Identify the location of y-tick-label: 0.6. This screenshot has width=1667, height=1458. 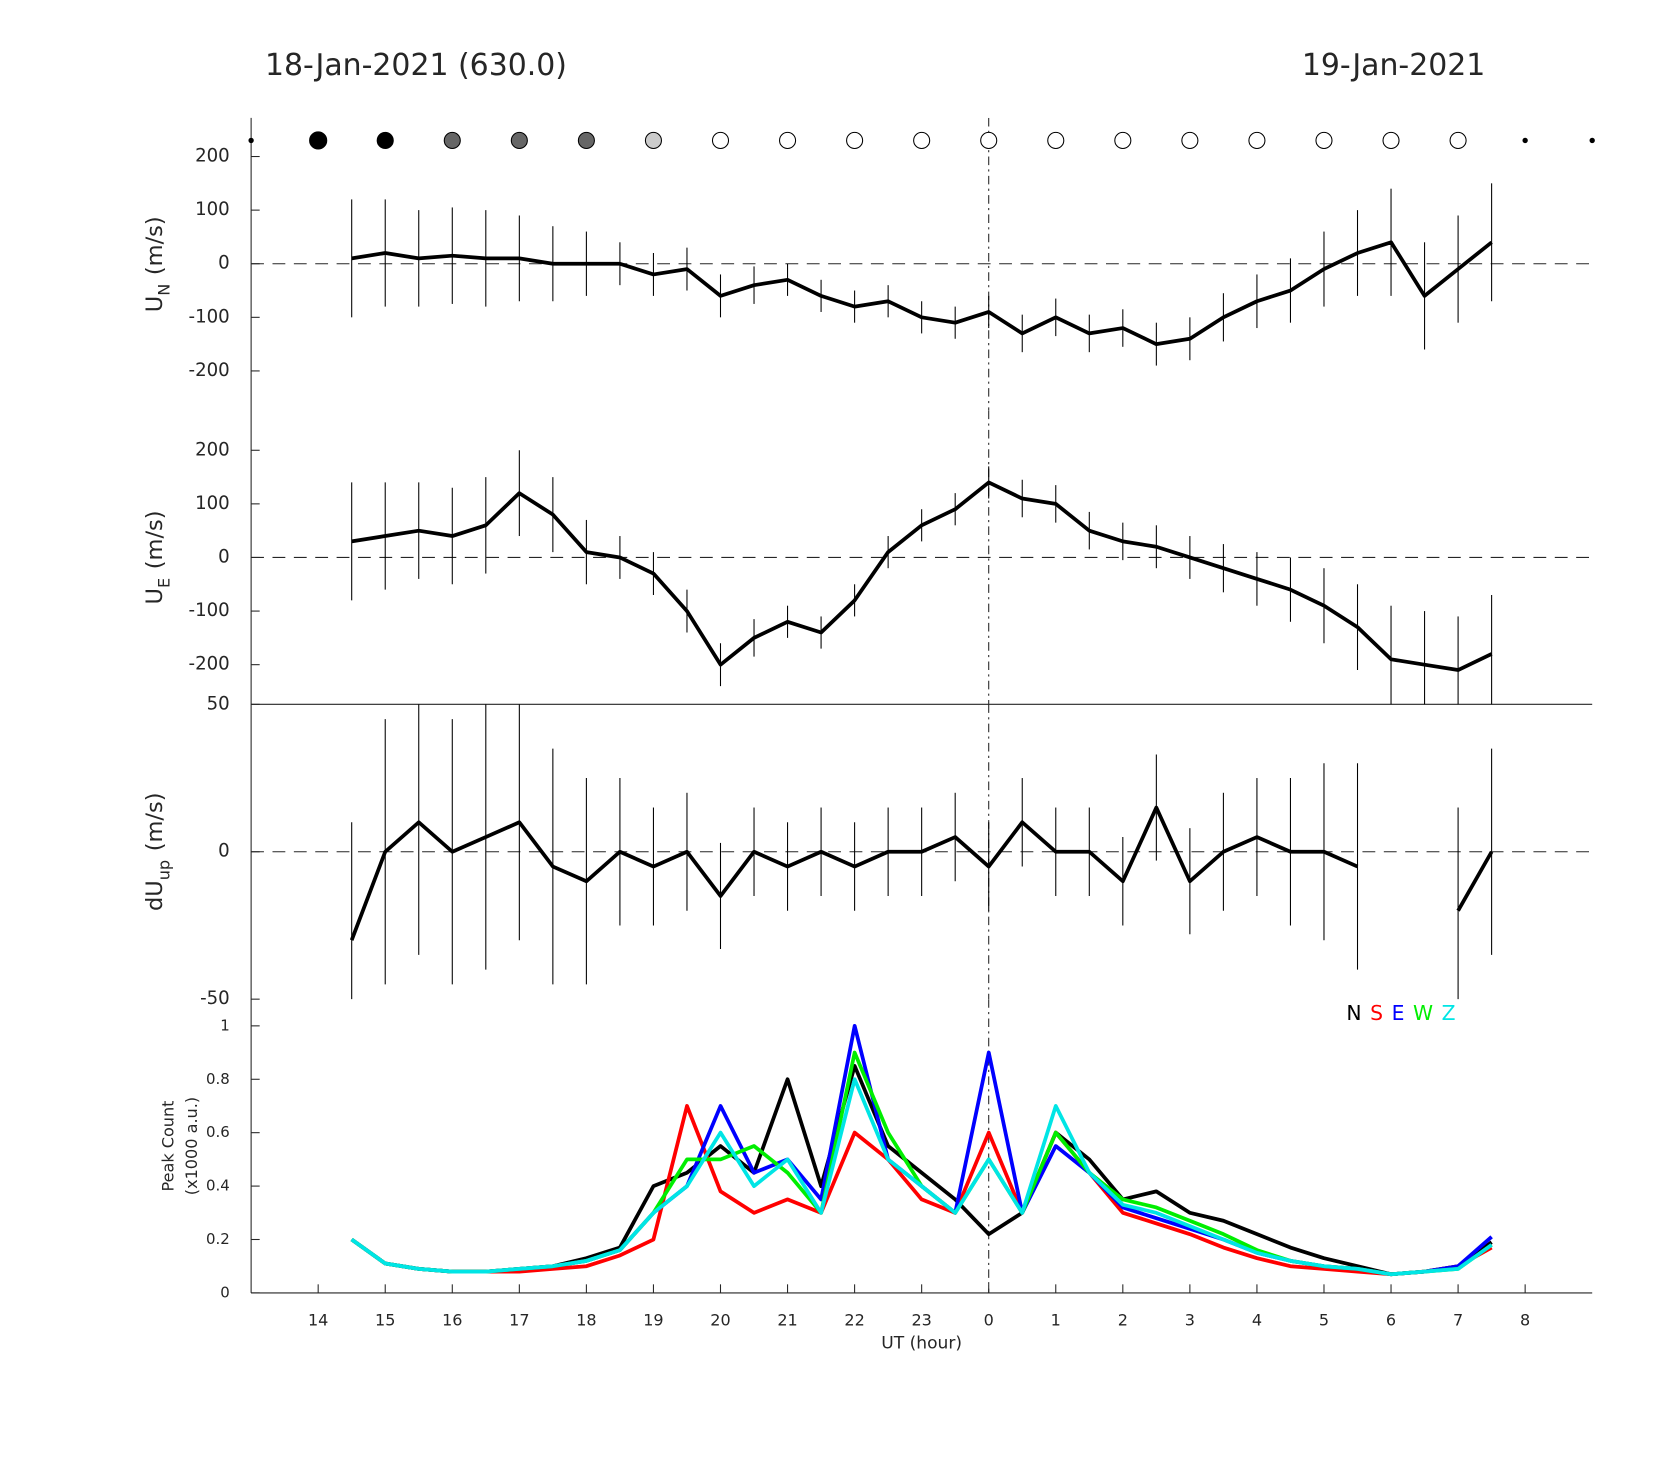
(218, 1132).